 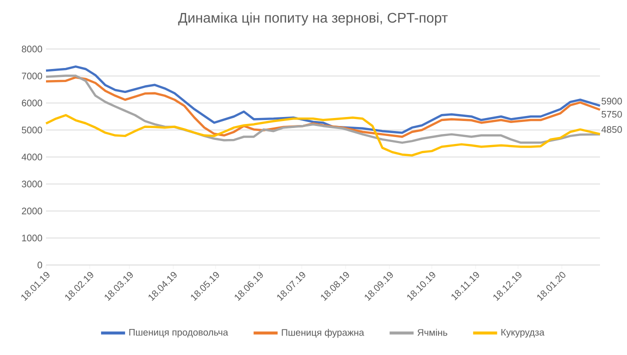 What do you see at coordinates (612, 114) in the screenshot?
I see `data-label: 5750` at bounding box center [612, 114].